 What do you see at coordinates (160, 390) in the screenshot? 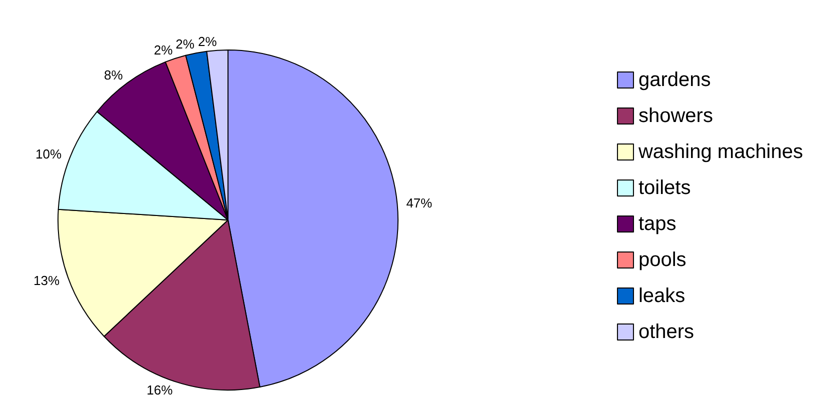
I see `data-label: 16%` at bounding box center [160, 390].